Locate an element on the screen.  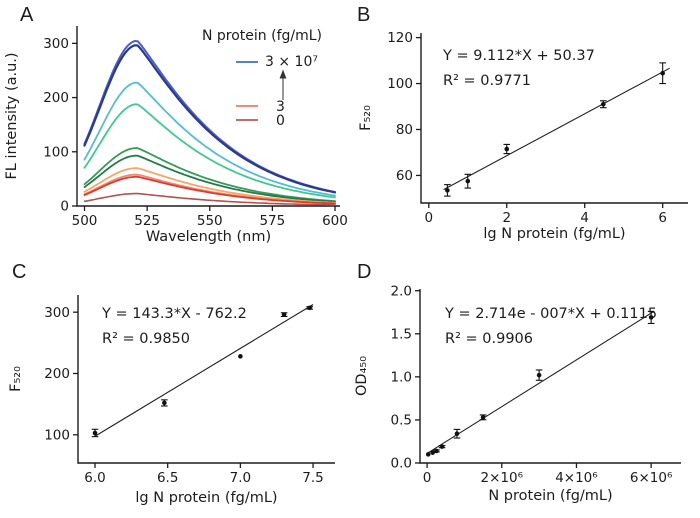
x-tick-label: 4 is located at coordinates (584, 218).